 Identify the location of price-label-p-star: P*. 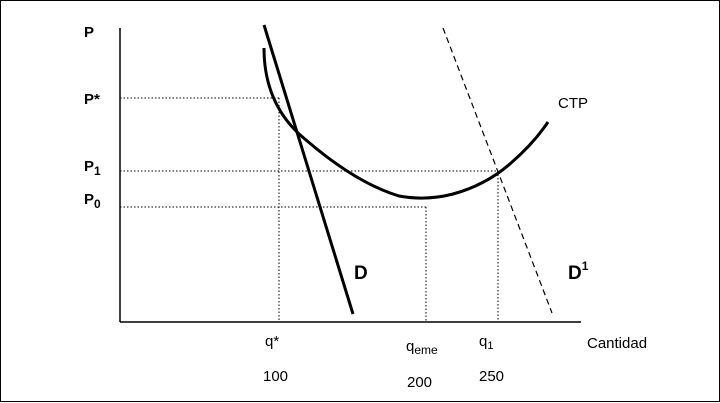
(92, 99).